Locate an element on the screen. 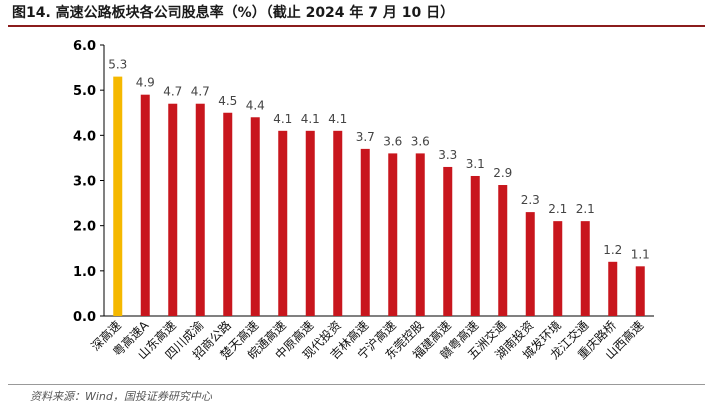  bar-value-label: 5.3 is located at coordinates (117, 65).